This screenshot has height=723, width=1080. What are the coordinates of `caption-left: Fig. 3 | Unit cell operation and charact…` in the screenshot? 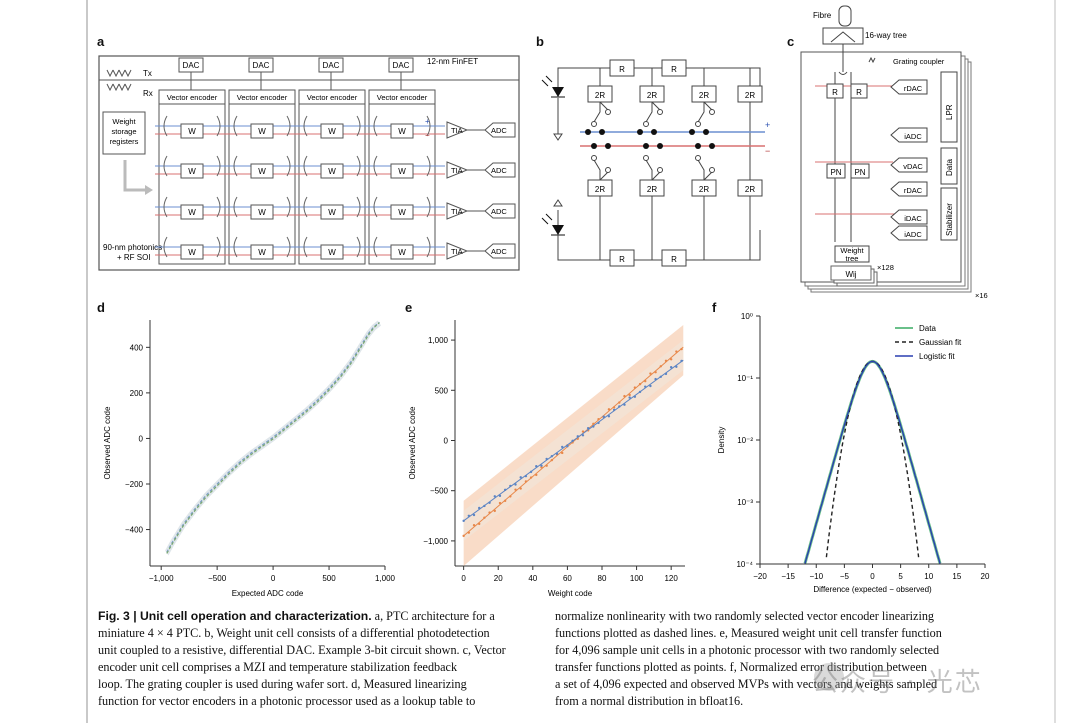 It's located at (318, 659).